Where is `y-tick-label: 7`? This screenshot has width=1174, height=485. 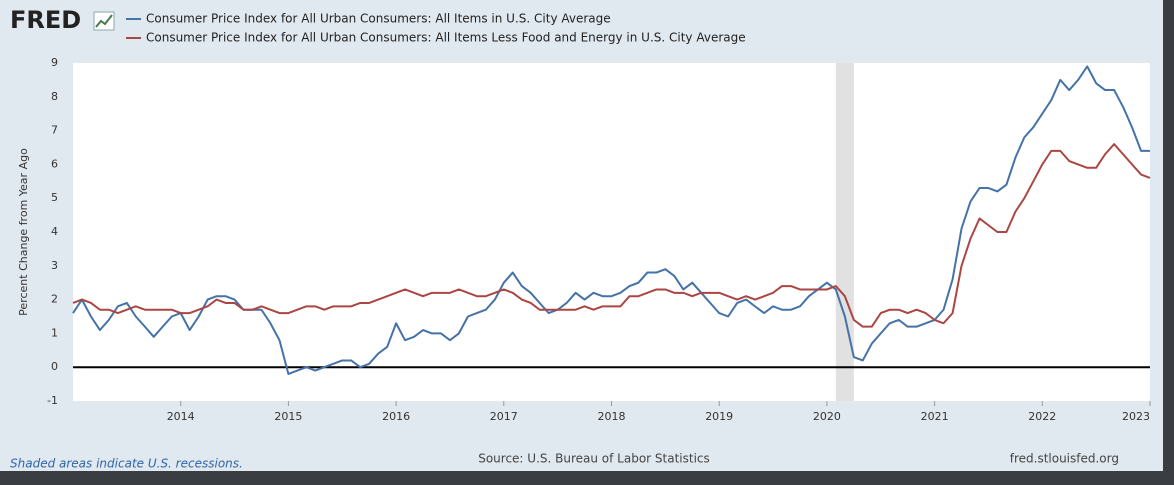 y-tick-label: 7 is located at coordinates (54, 130).